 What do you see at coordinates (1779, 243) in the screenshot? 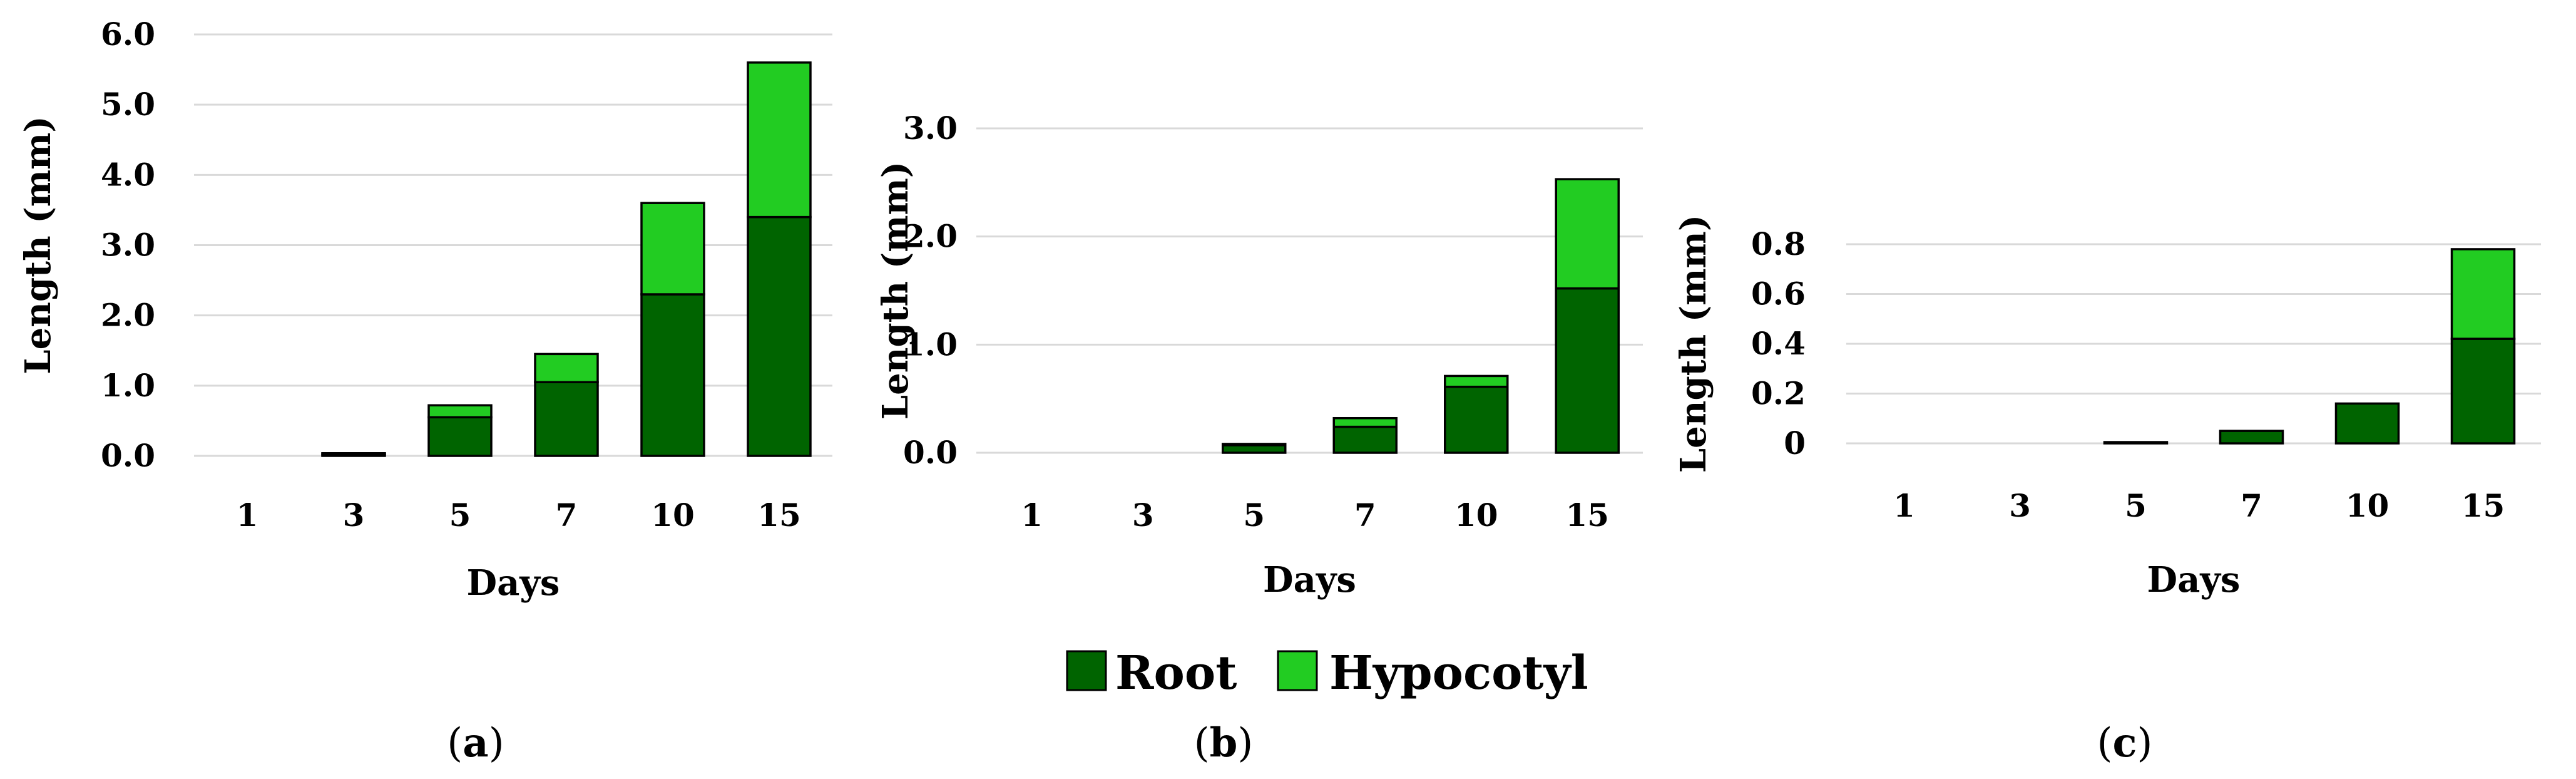
I see `y-tick-label-c-4: 0.8` at bounding box center [1779, 243].